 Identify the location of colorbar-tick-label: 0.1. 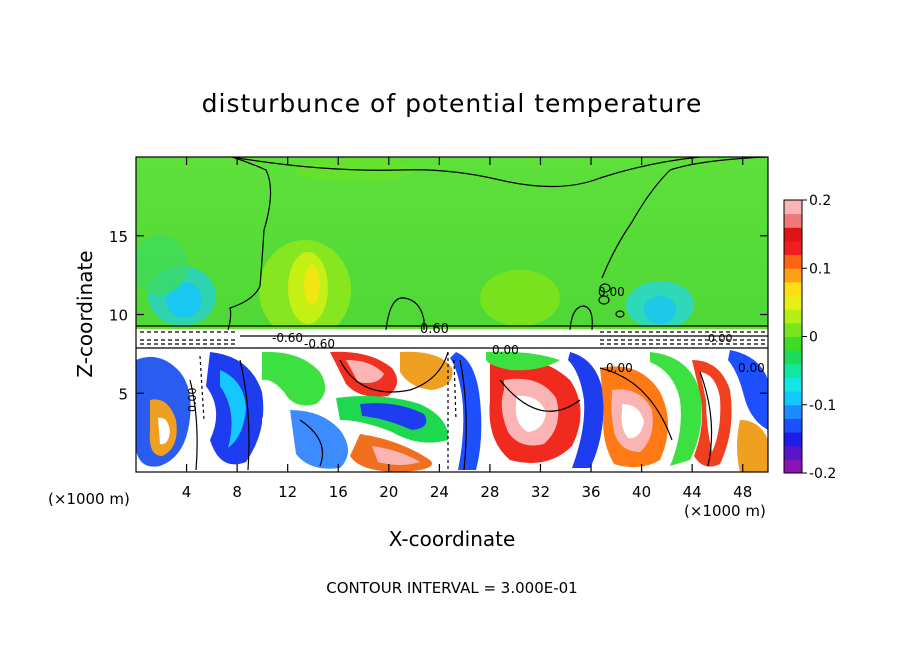
(820, 269).